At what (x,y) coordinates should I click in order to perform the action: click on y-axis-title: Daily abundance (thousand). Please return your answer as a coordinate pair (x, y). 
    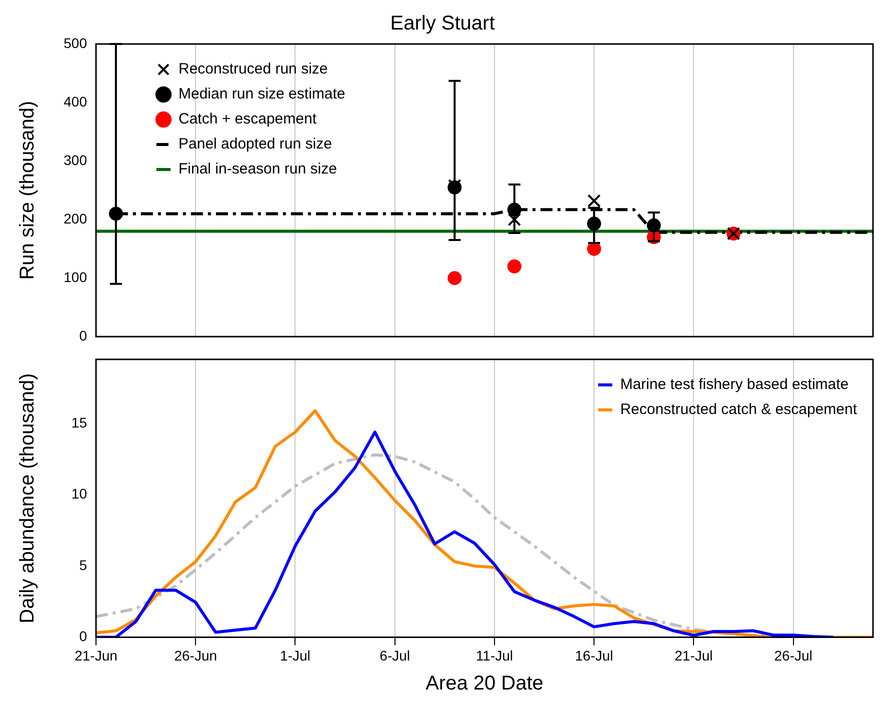
    Looking at the image, I should click on (27, 498).